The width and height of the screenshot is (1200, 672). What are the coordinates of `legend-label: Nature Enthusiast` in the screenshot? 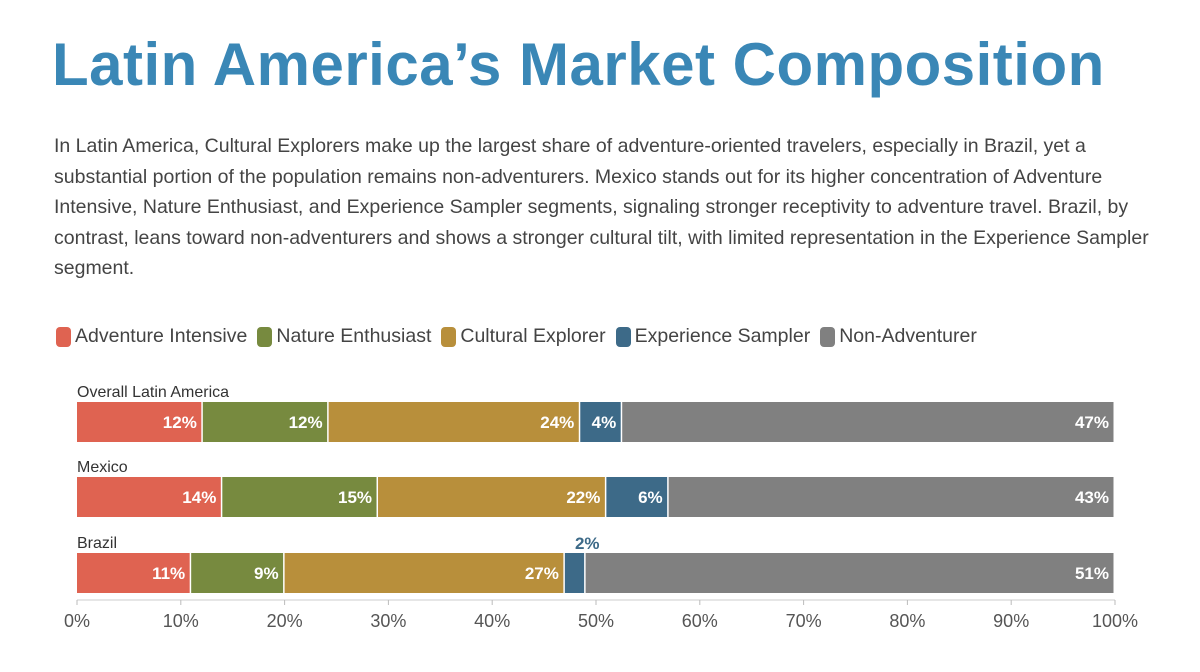 It's located at (354, 336).